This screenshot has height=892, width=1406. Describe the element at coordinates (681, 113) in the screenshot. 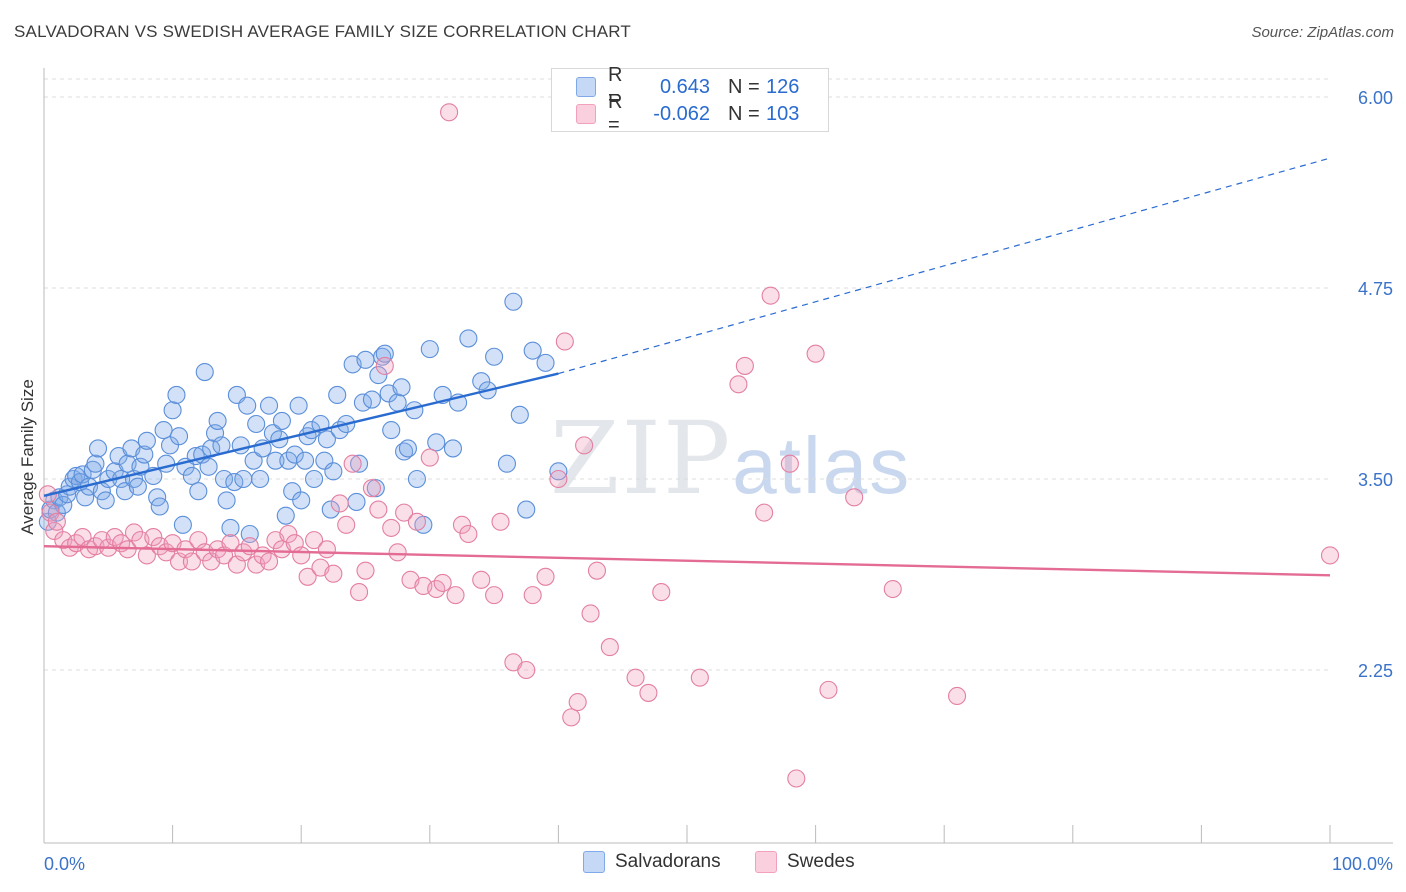

I see `legend-r-value: -0.062` at that location.